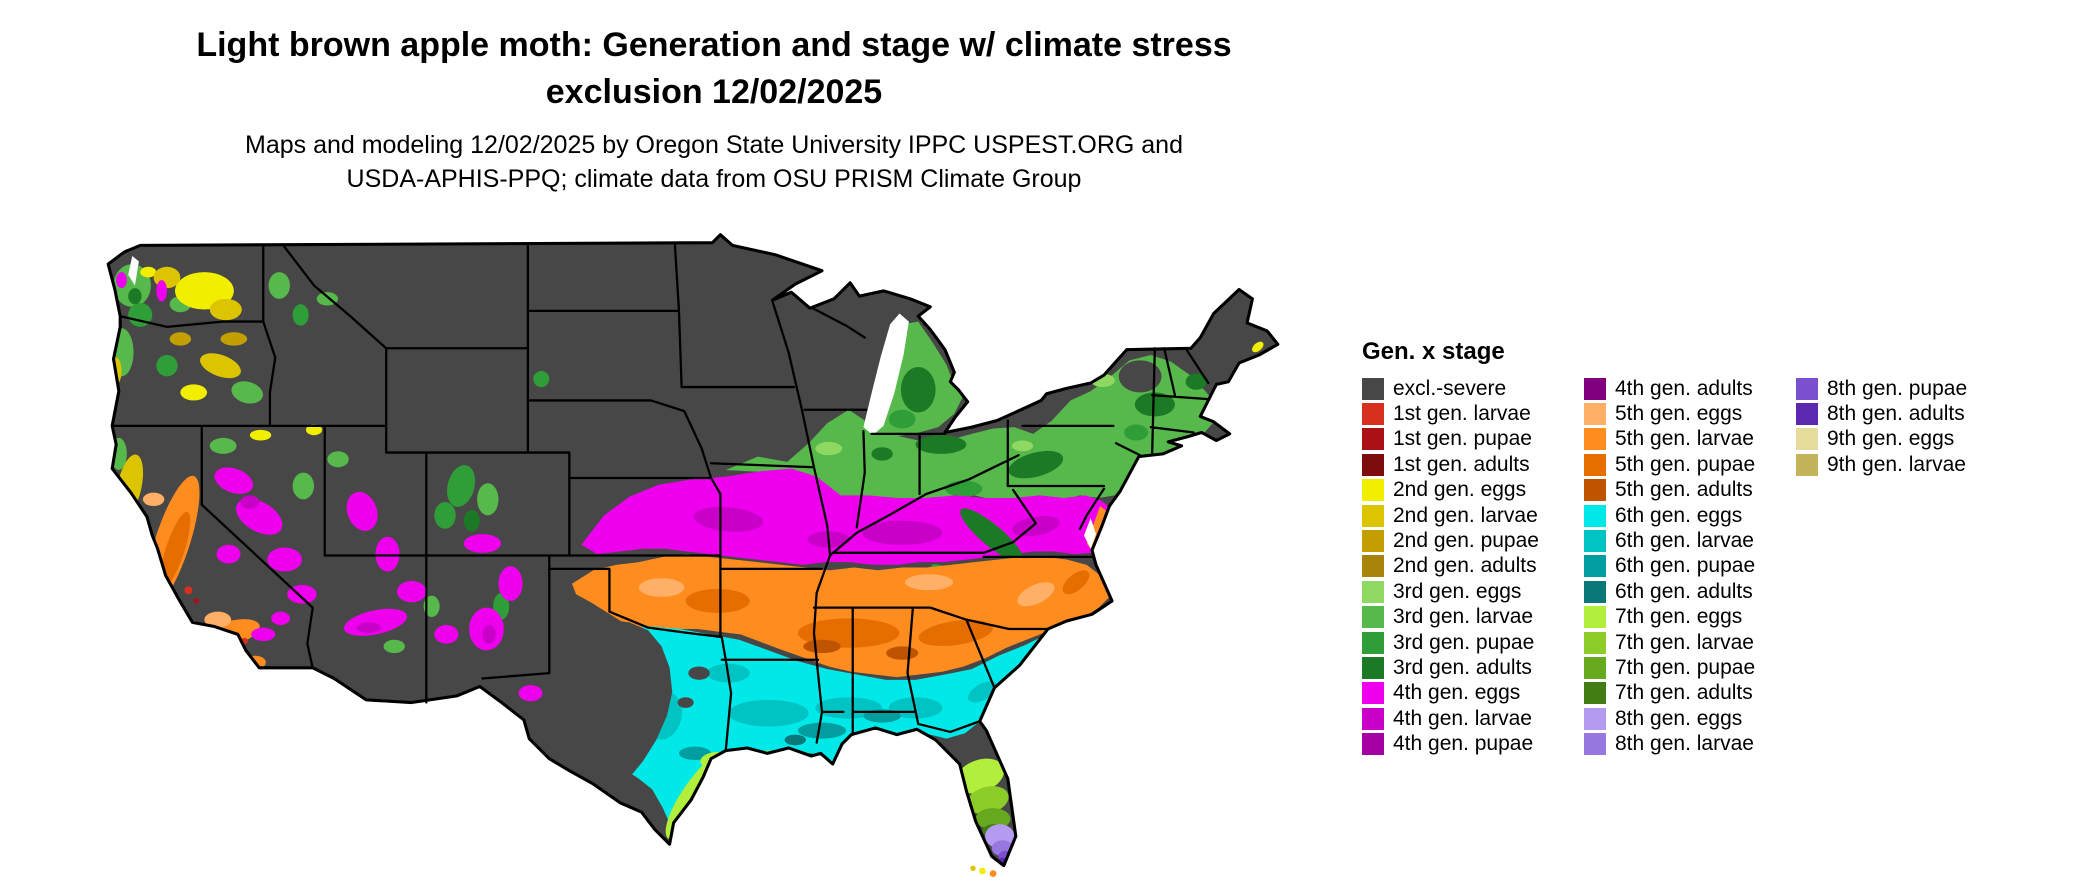 The width and height of the screenshot is (2100, 892). Describe the element at coordinates (1473, 667) in the screenshot. I see `legend-item: 3rd gen. adults` at that location.